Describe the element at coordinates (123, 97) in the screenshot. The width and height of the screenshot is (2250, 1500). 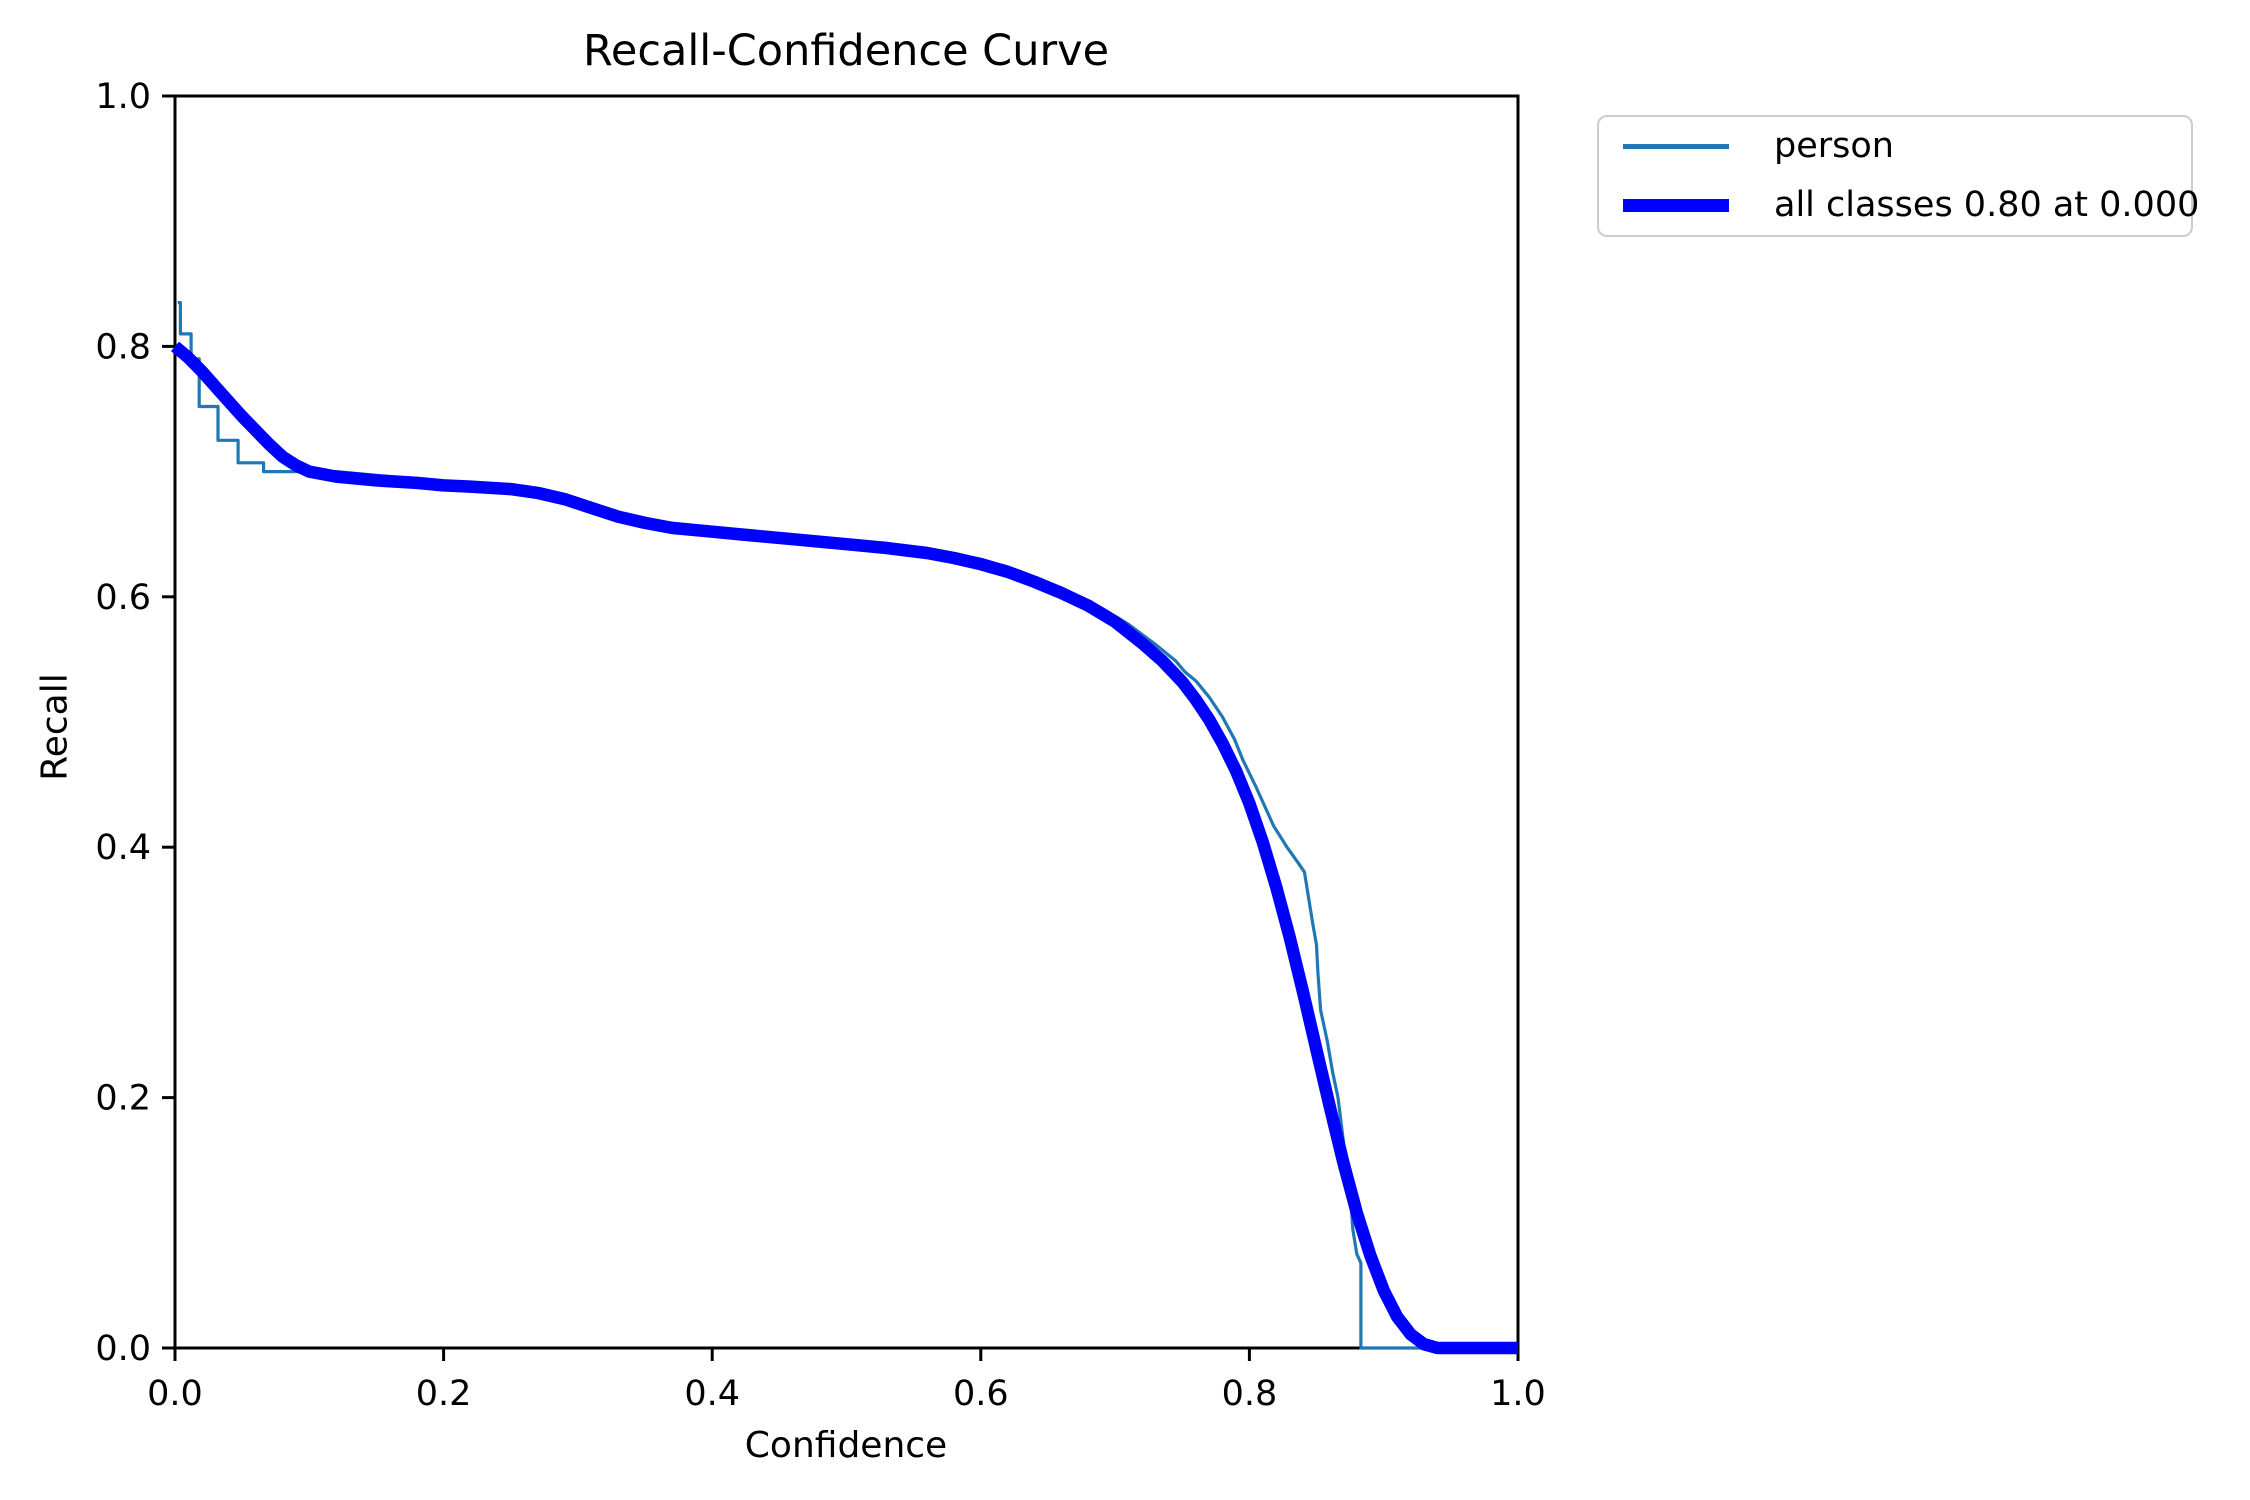
I see `y-tick-label-1.0: 1.0` at that location.